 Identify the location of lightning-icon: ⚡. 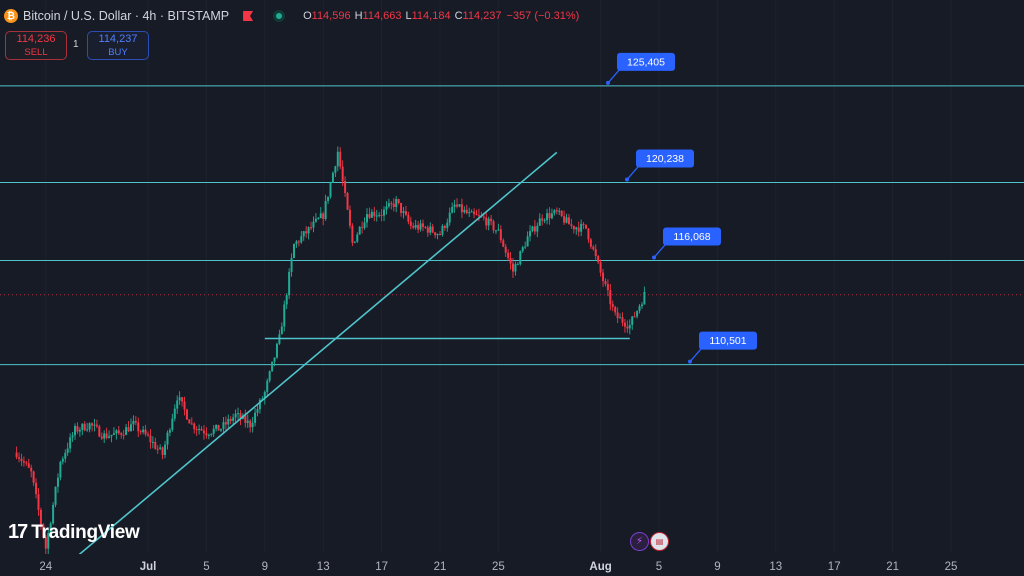
(639, 541).